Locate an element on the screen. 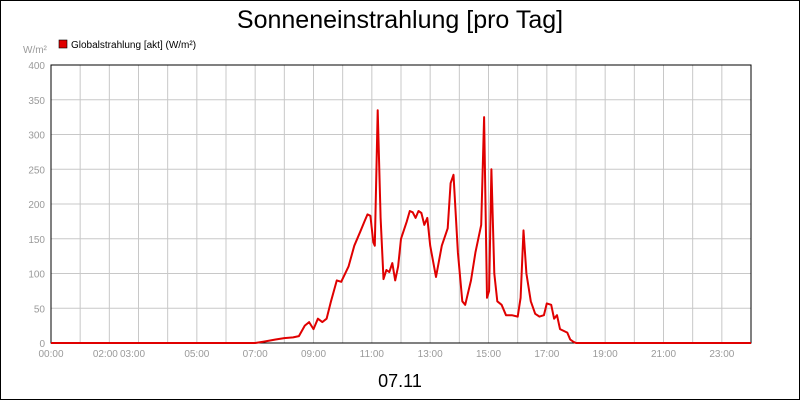 The width and height of the screenshot is (800, 400). y-tick-label: 50 is located at coordinates (40, 309).